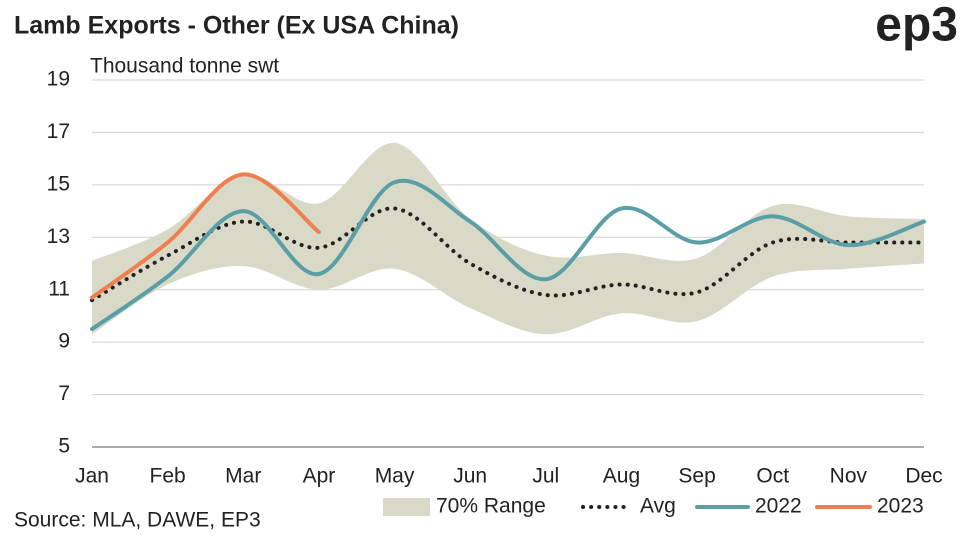  Describe the element at coordinates (406, 507) in the screenshot. I see `legend-swatch` at that location.